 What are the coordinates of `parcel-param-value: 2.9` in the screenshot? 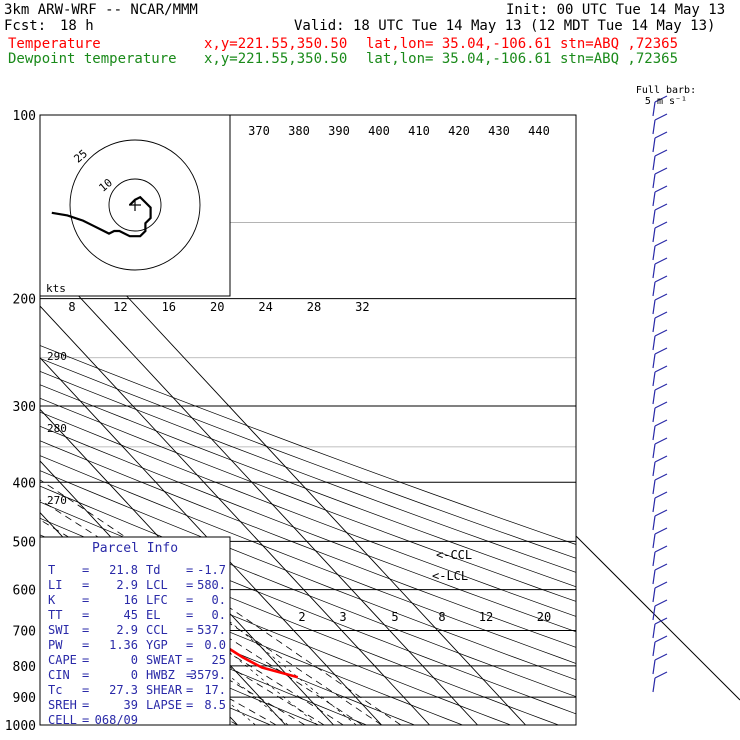 It's located at (127, 630).